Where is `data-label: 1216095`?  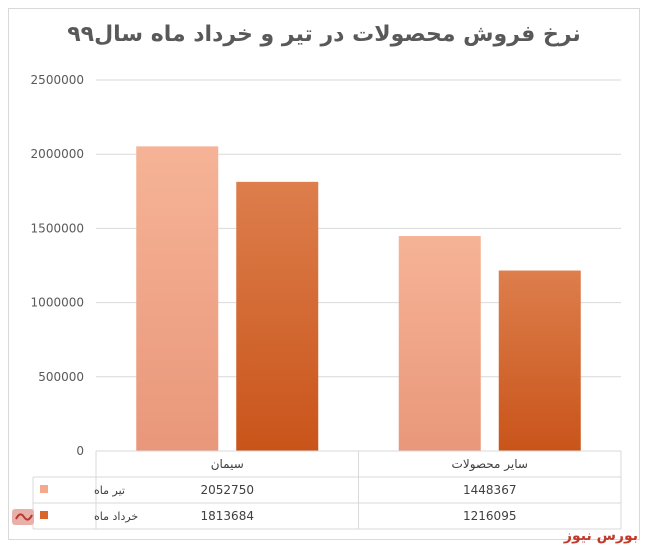
data-label: 1216095 is located at coordinates (489, 516).